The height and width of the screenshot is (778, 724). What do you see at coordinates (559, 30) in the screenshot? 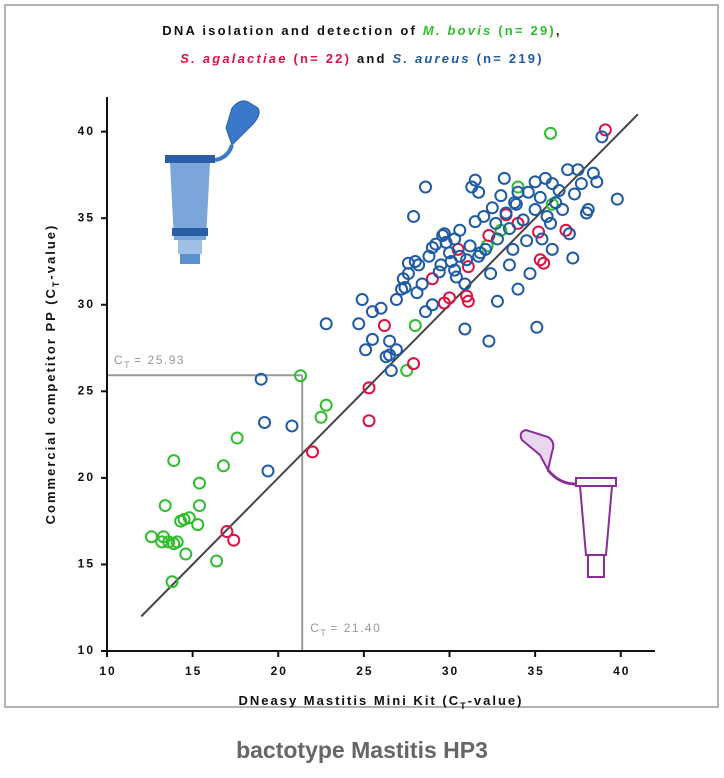
I see `title-part: ,` at bounding box center [559, 30].